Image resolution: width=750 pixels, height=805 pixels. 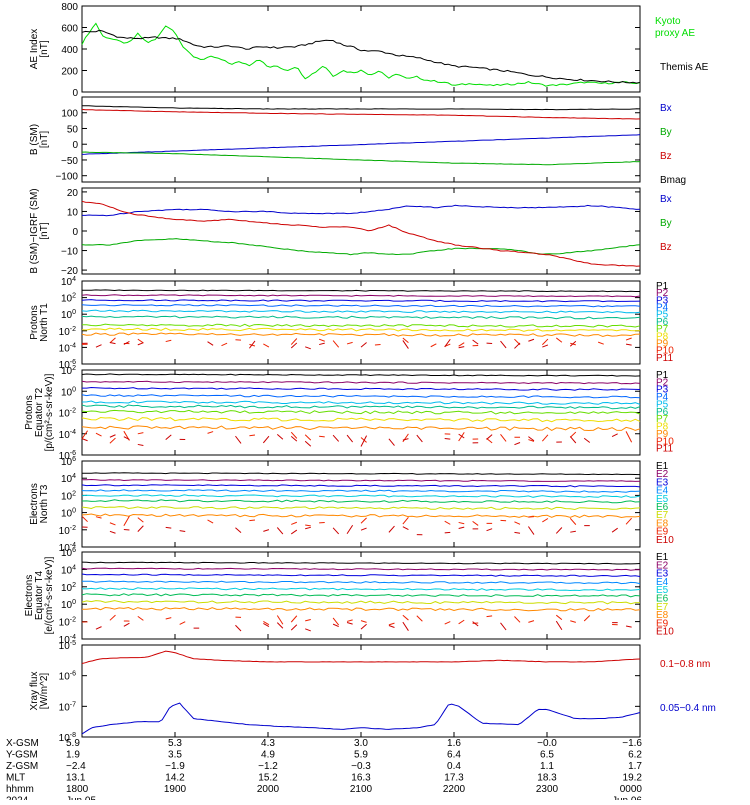 What do you see at coordinates (547, 778) in the screenshot?
I see `xaxis-tick-value: 18.3` at bounding box center [547, 778].